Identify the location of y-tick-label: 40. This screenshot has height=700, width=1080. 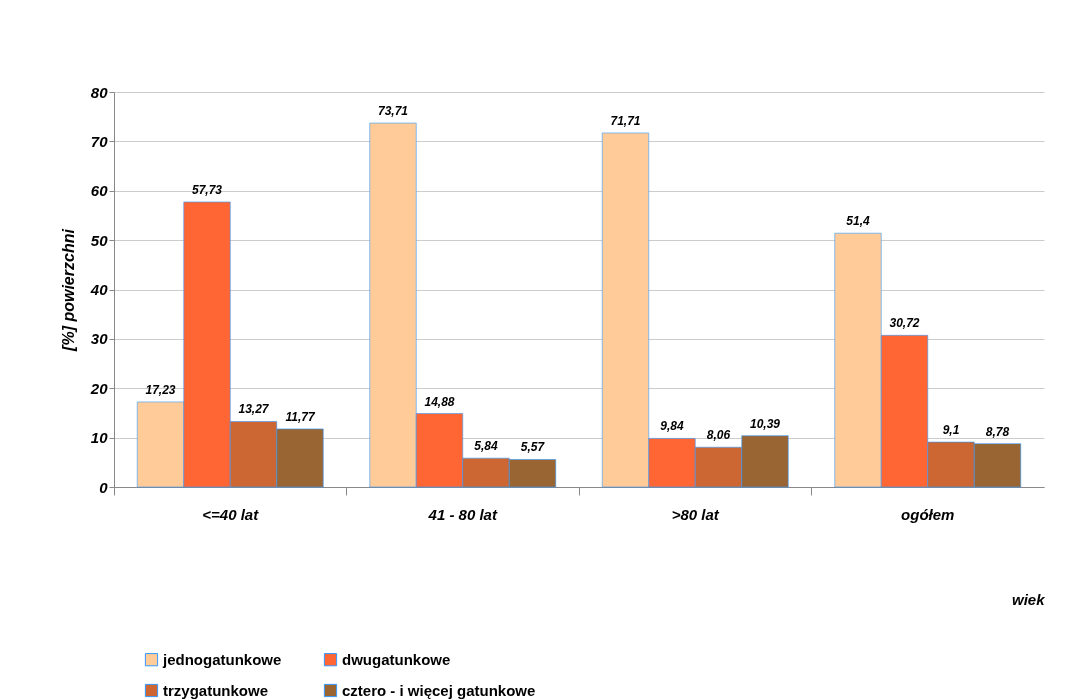
(99, 289).